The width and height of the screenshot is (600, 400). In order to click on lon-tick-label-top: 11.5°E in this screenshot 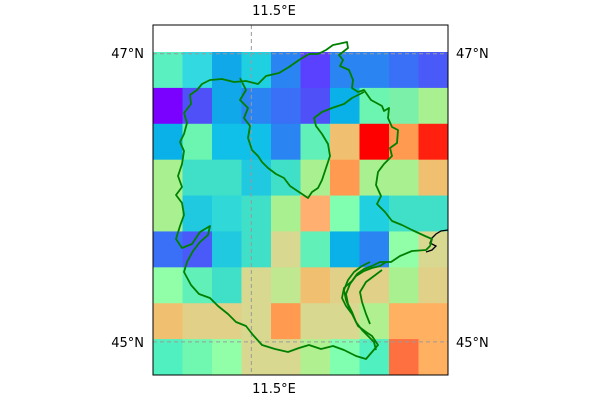, I will do `click(274, 11)`.